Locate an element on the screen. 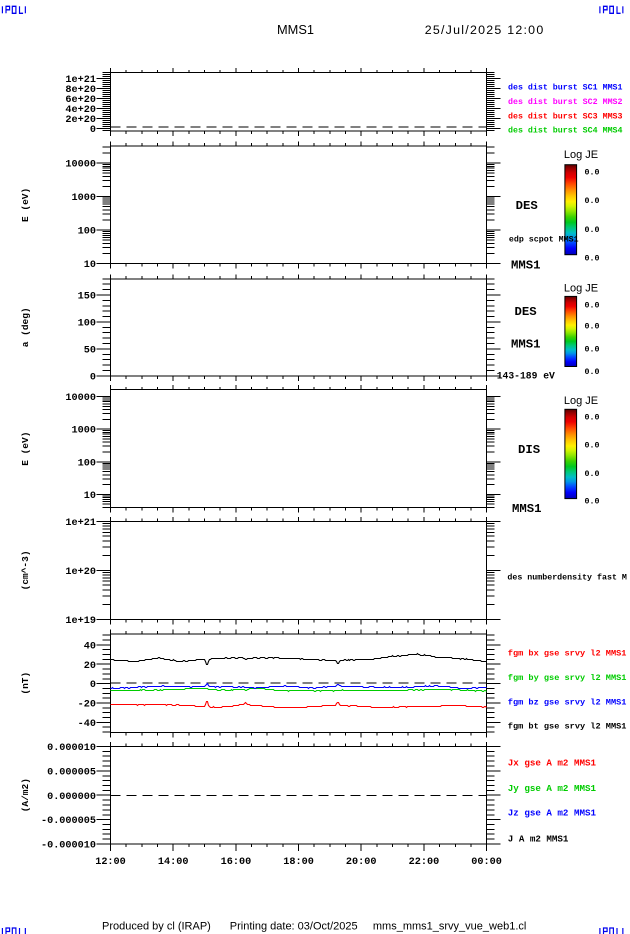  svg-text: mms_mms1_srvy_vue_web1.cl is located at coordinates (449, 927).